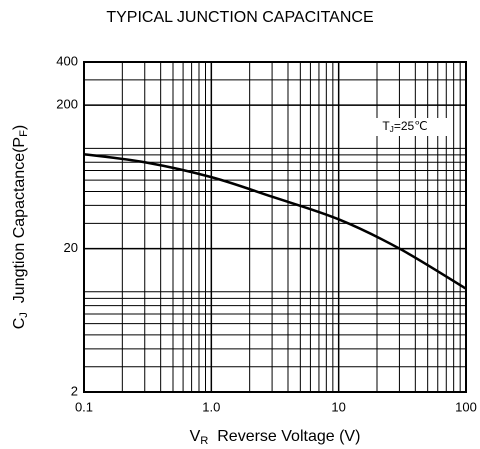 The width and height of the screenshot is (480, 449). Describe the element at coordinates (204, 441) in the screenshot. I see `x-axis-label-part: R` at that location.